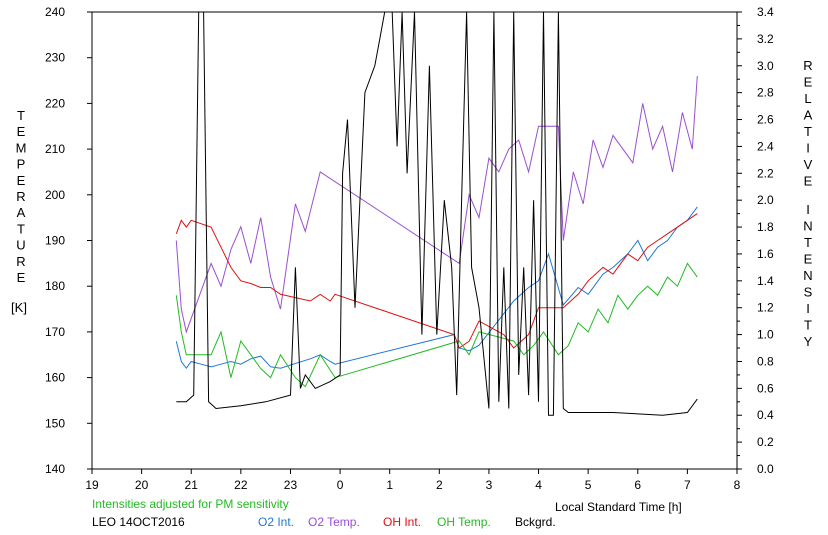  I want to click on x-tick-label: 5, so click(588, 485).